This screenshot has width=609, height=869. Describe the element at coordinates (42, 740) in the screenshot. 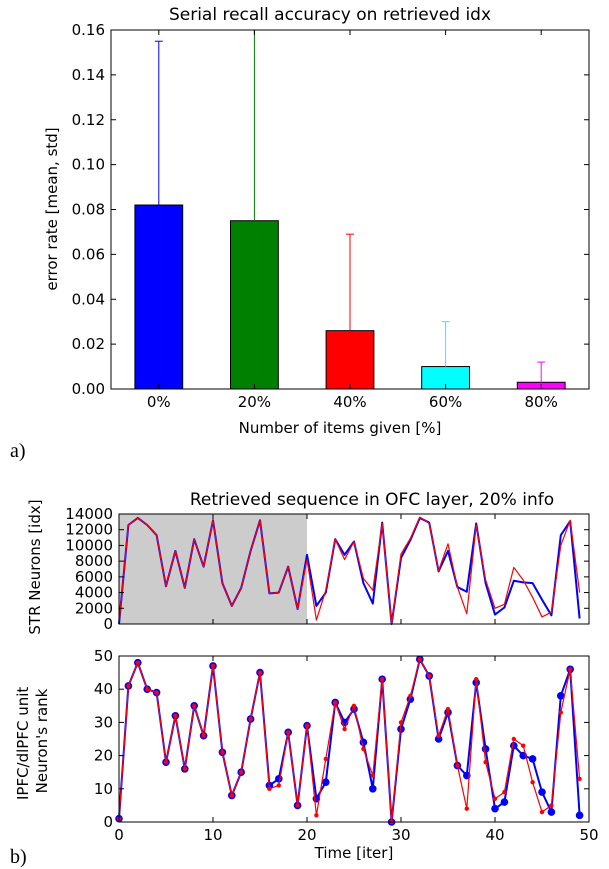

I see `chart-b2-ylabel-line2: Neuron's rank` at that location.